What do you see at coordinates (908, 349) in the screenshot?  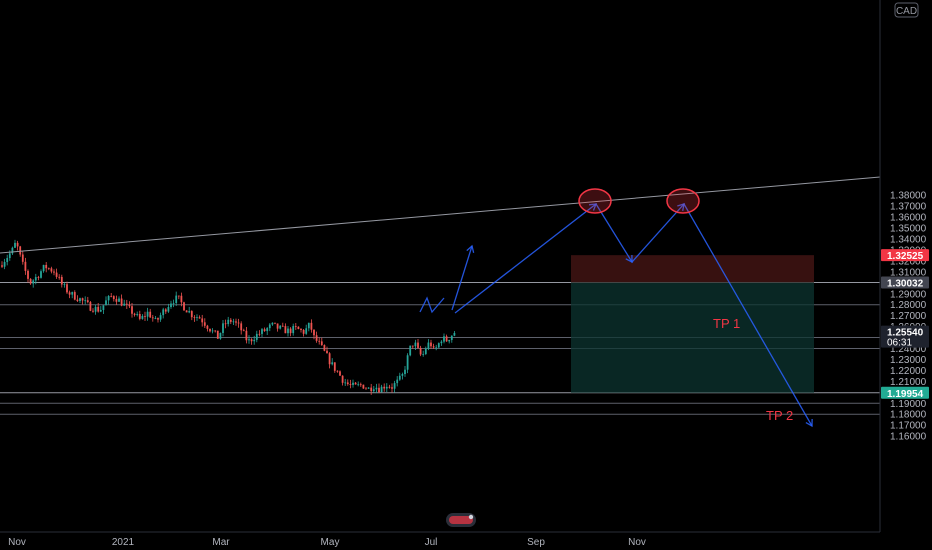 I see `y-tick-label: 1.24000` at bounding box center [908, 349].